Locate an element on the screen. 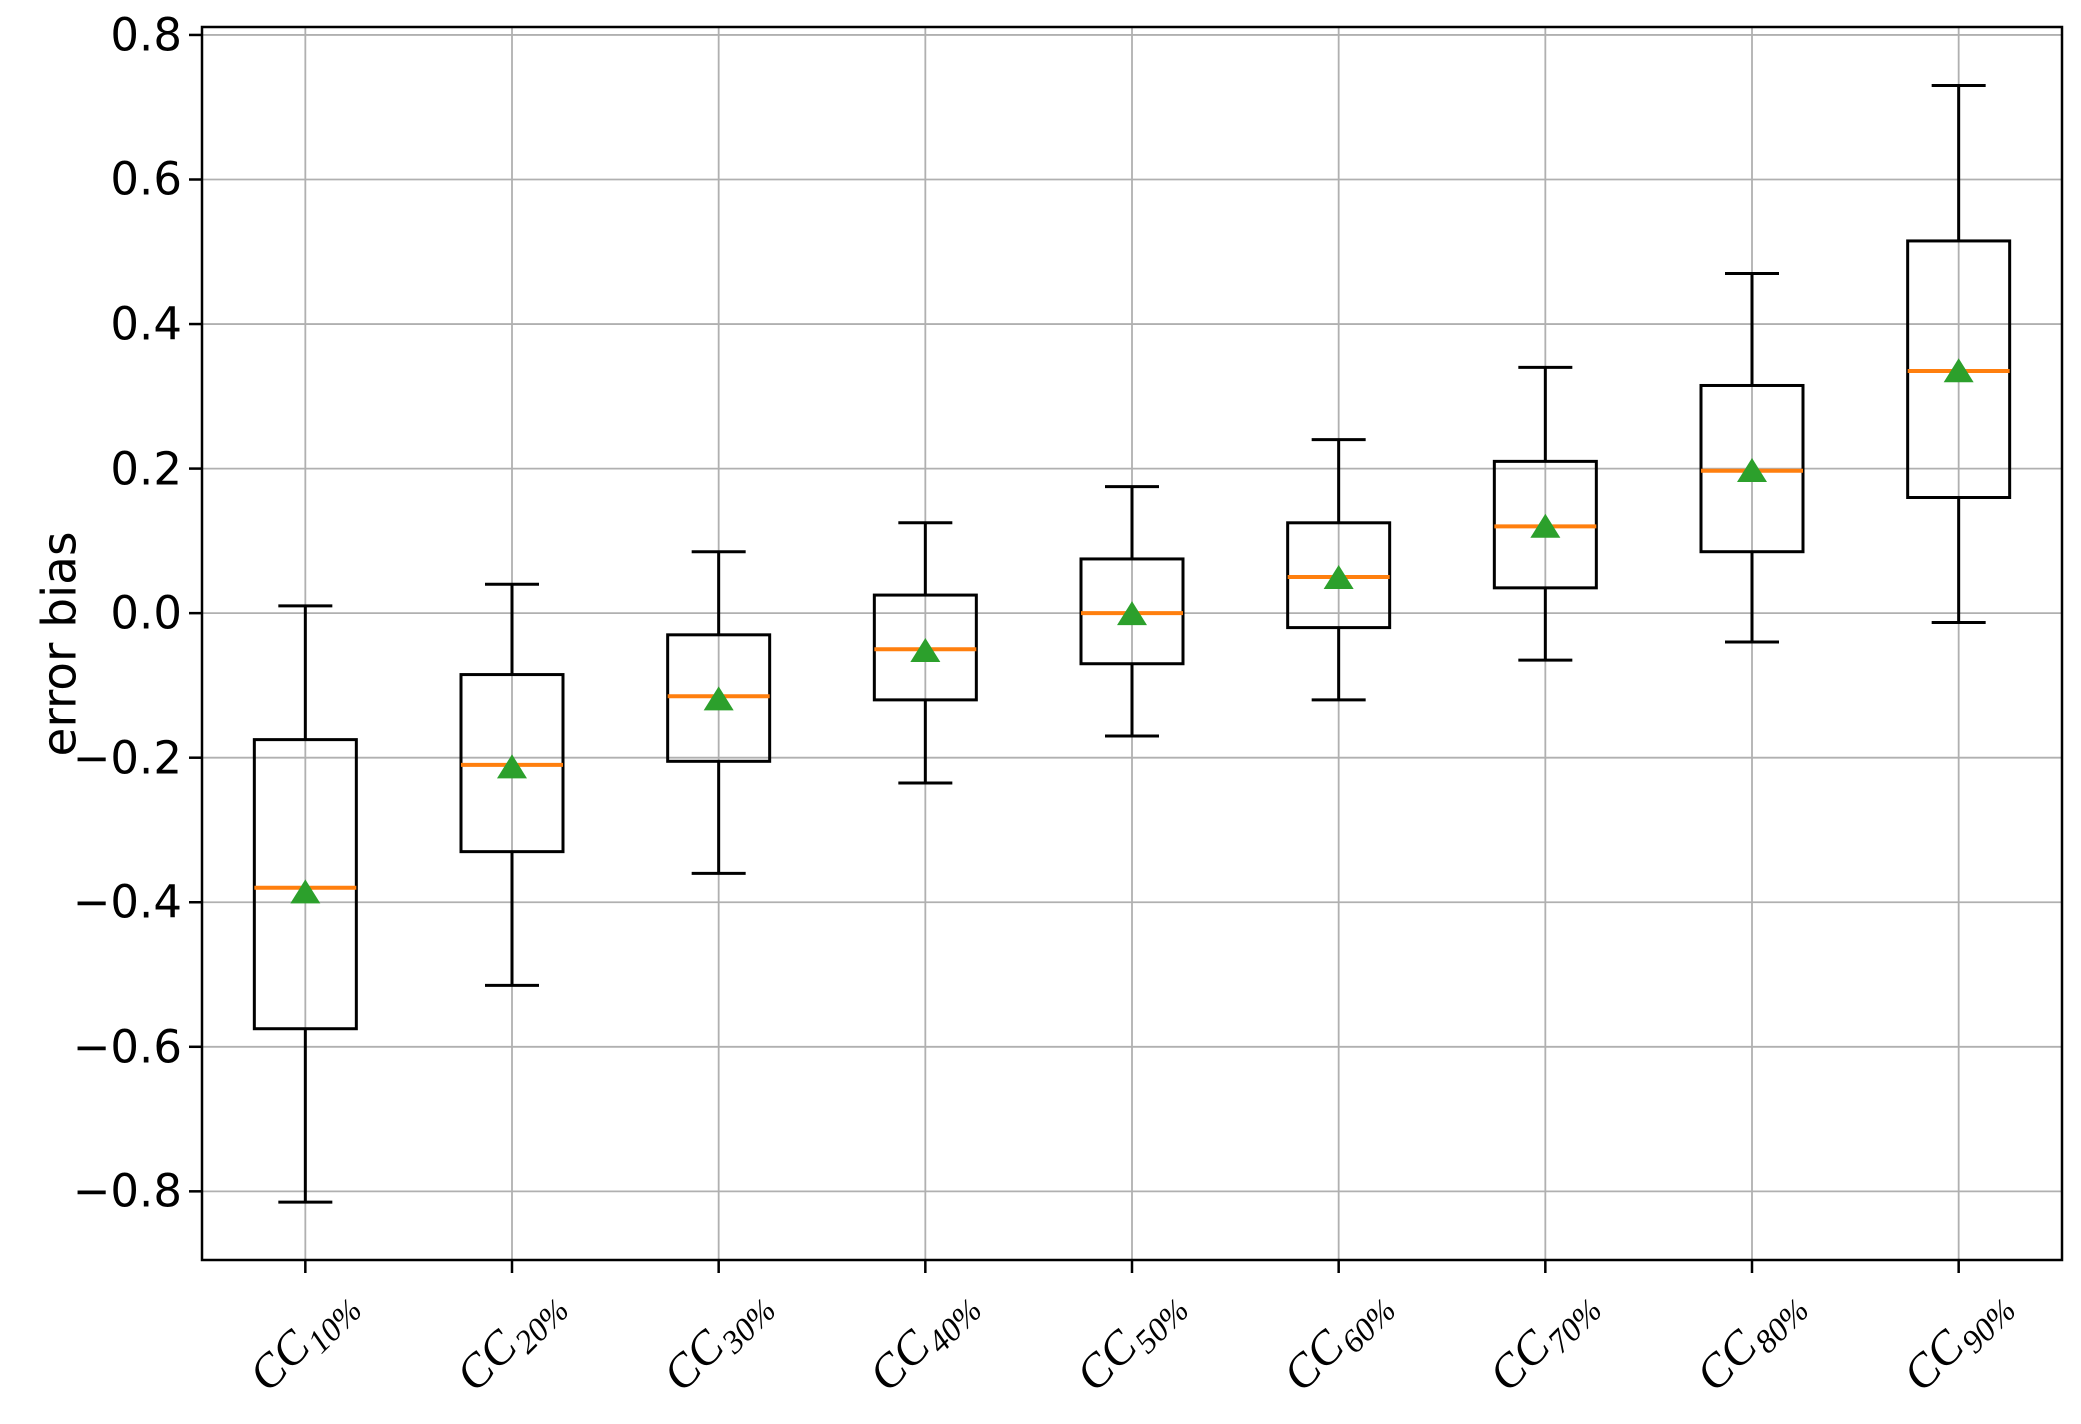 The width and height of the screenshot is (2081, 1424). y-axis-title: error bias is located at coordinates (60, 644).